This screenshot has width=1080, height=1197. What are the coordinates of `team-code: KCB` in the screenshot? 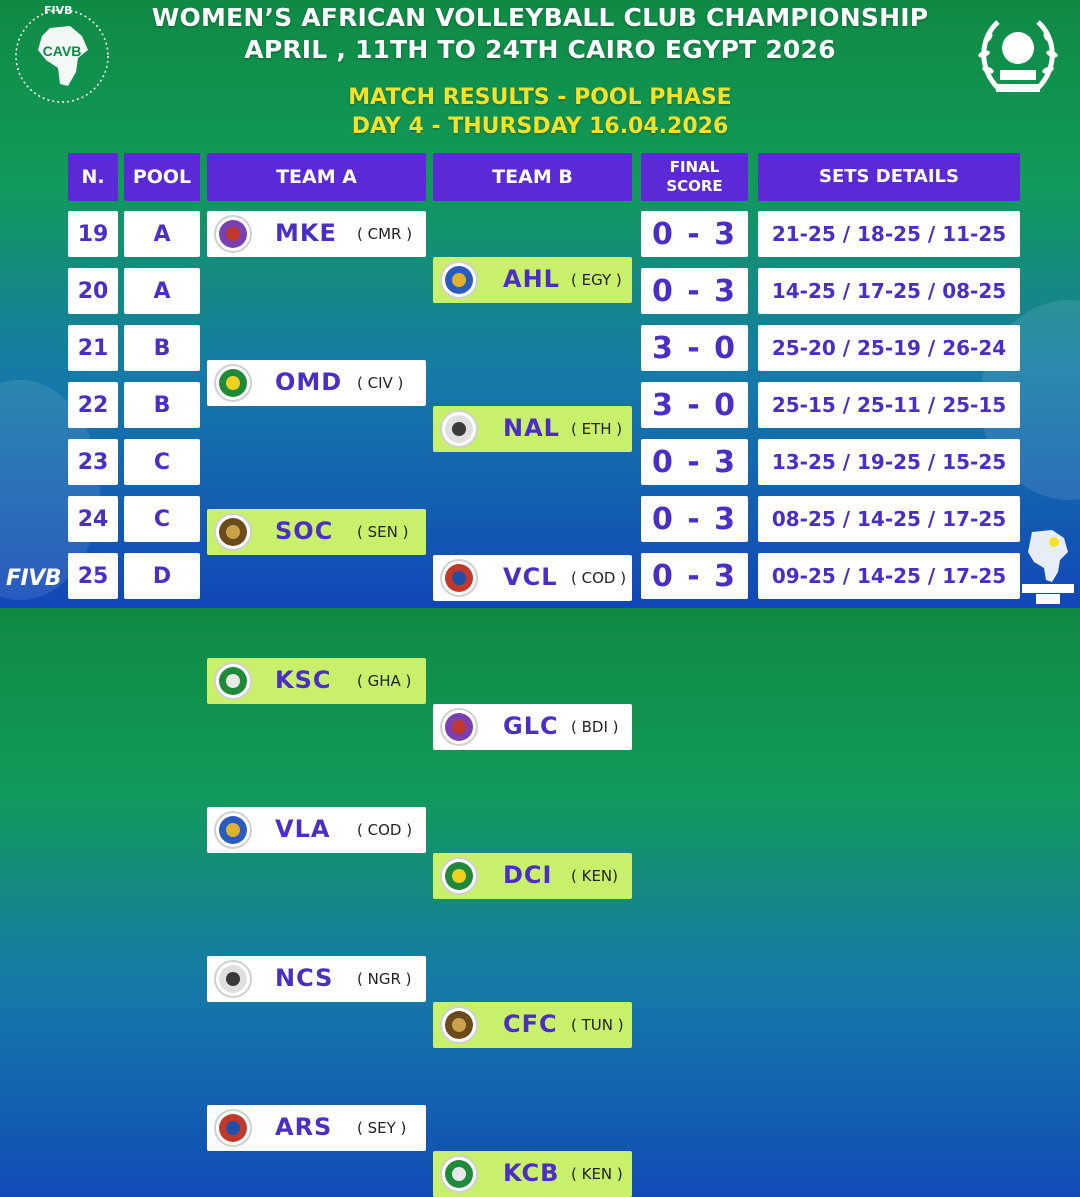 It's located at (531, 1173).